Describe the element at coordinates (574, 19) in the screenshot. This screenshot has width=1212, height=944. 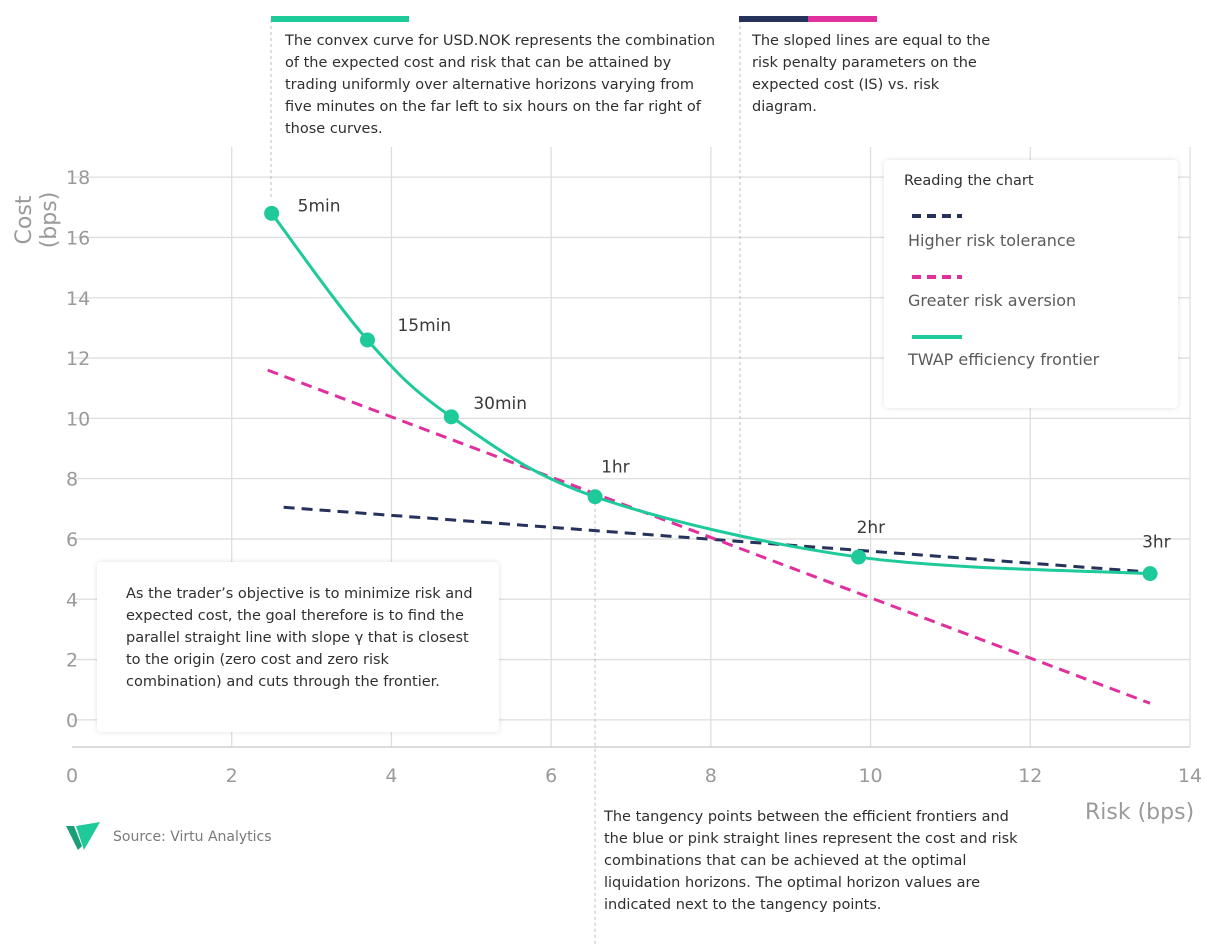
I see `annotation-decorations` at that location.